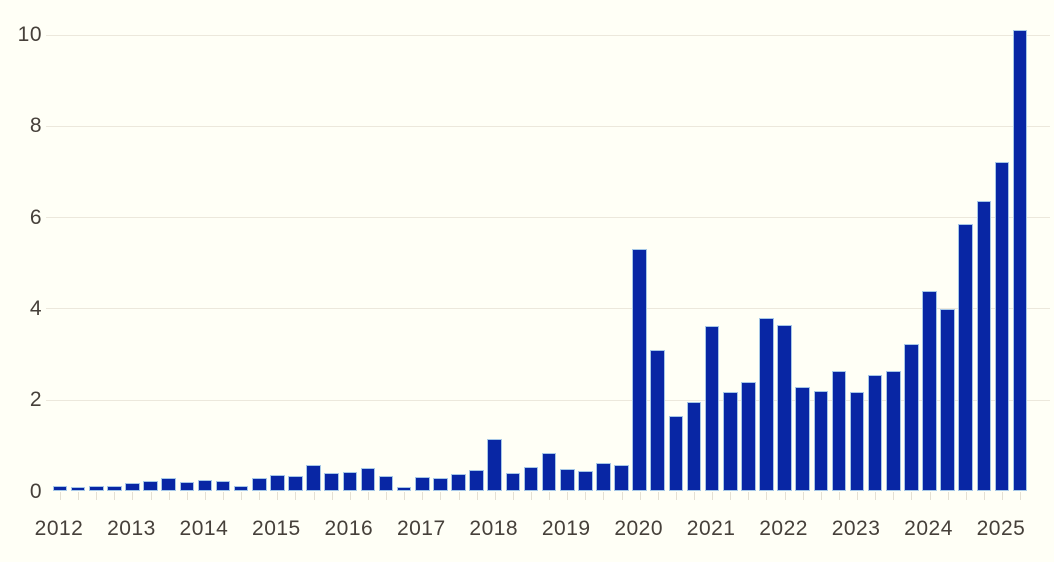  Describe the element at coordinates (150, 485) in the screenshot. I see `bar-2013-Q2` at that location.